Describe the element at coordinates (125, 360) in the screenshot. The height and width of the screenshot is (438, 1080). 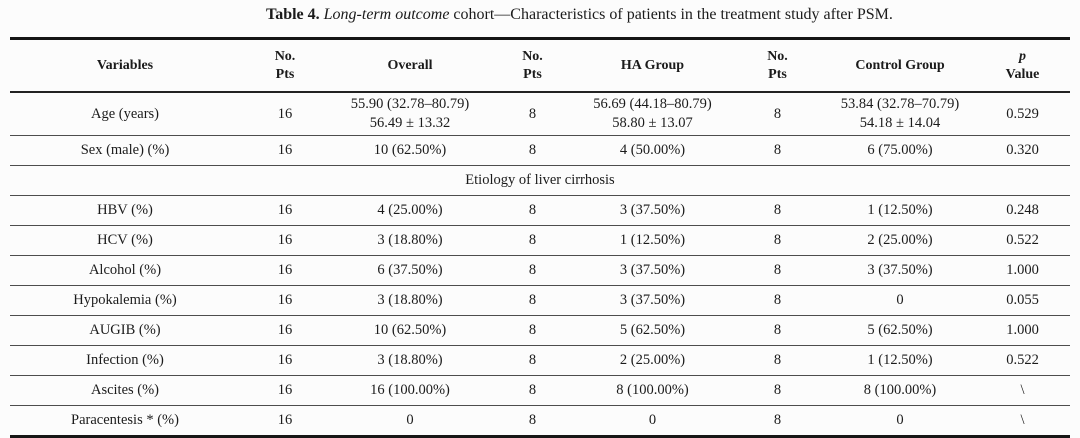
I see `variable-cell: Infection (%)` at that location.